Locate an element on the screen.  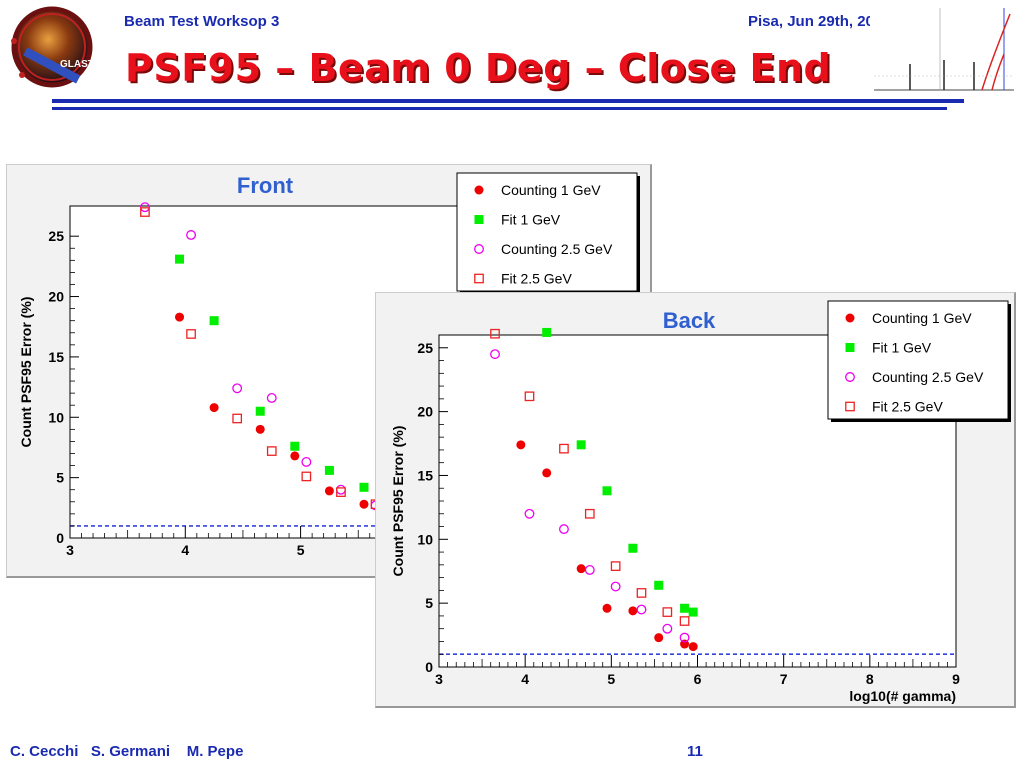
glast-logo: GLAST is located at coordinates (56, 50).